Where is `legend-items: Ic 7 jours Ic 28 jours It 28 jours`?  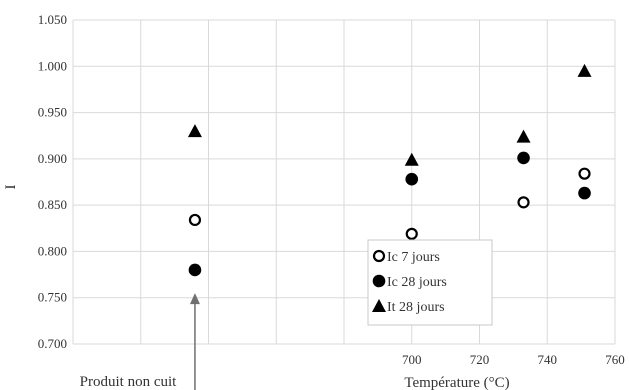
legend-items: Ic 7 jours Ic 28 jours It 28 jours is located at coordinates (409, 282).